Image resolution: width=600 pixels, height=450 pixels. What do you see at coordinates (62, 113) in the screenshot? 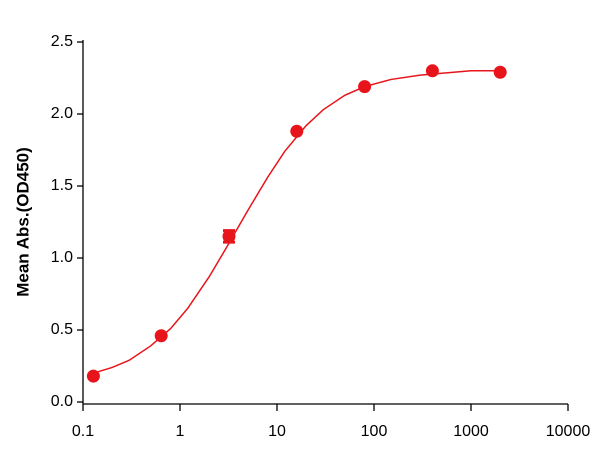
I see `y-tick-label: 2.0` at bounding box center [62, 113].